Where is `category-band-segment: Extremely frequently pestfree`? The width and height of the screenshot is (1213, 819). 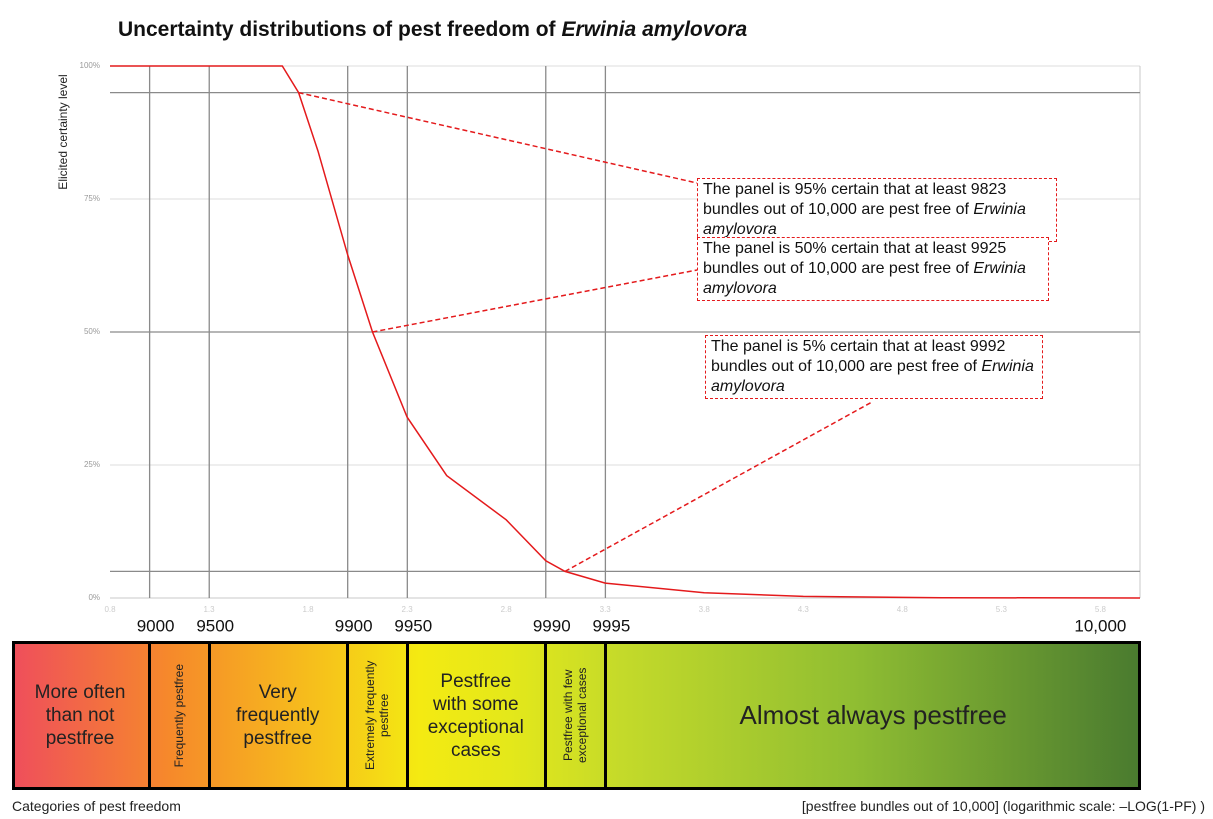
category-band-segment: Extremely frequently pestfree is located at coordinates (378, 715).